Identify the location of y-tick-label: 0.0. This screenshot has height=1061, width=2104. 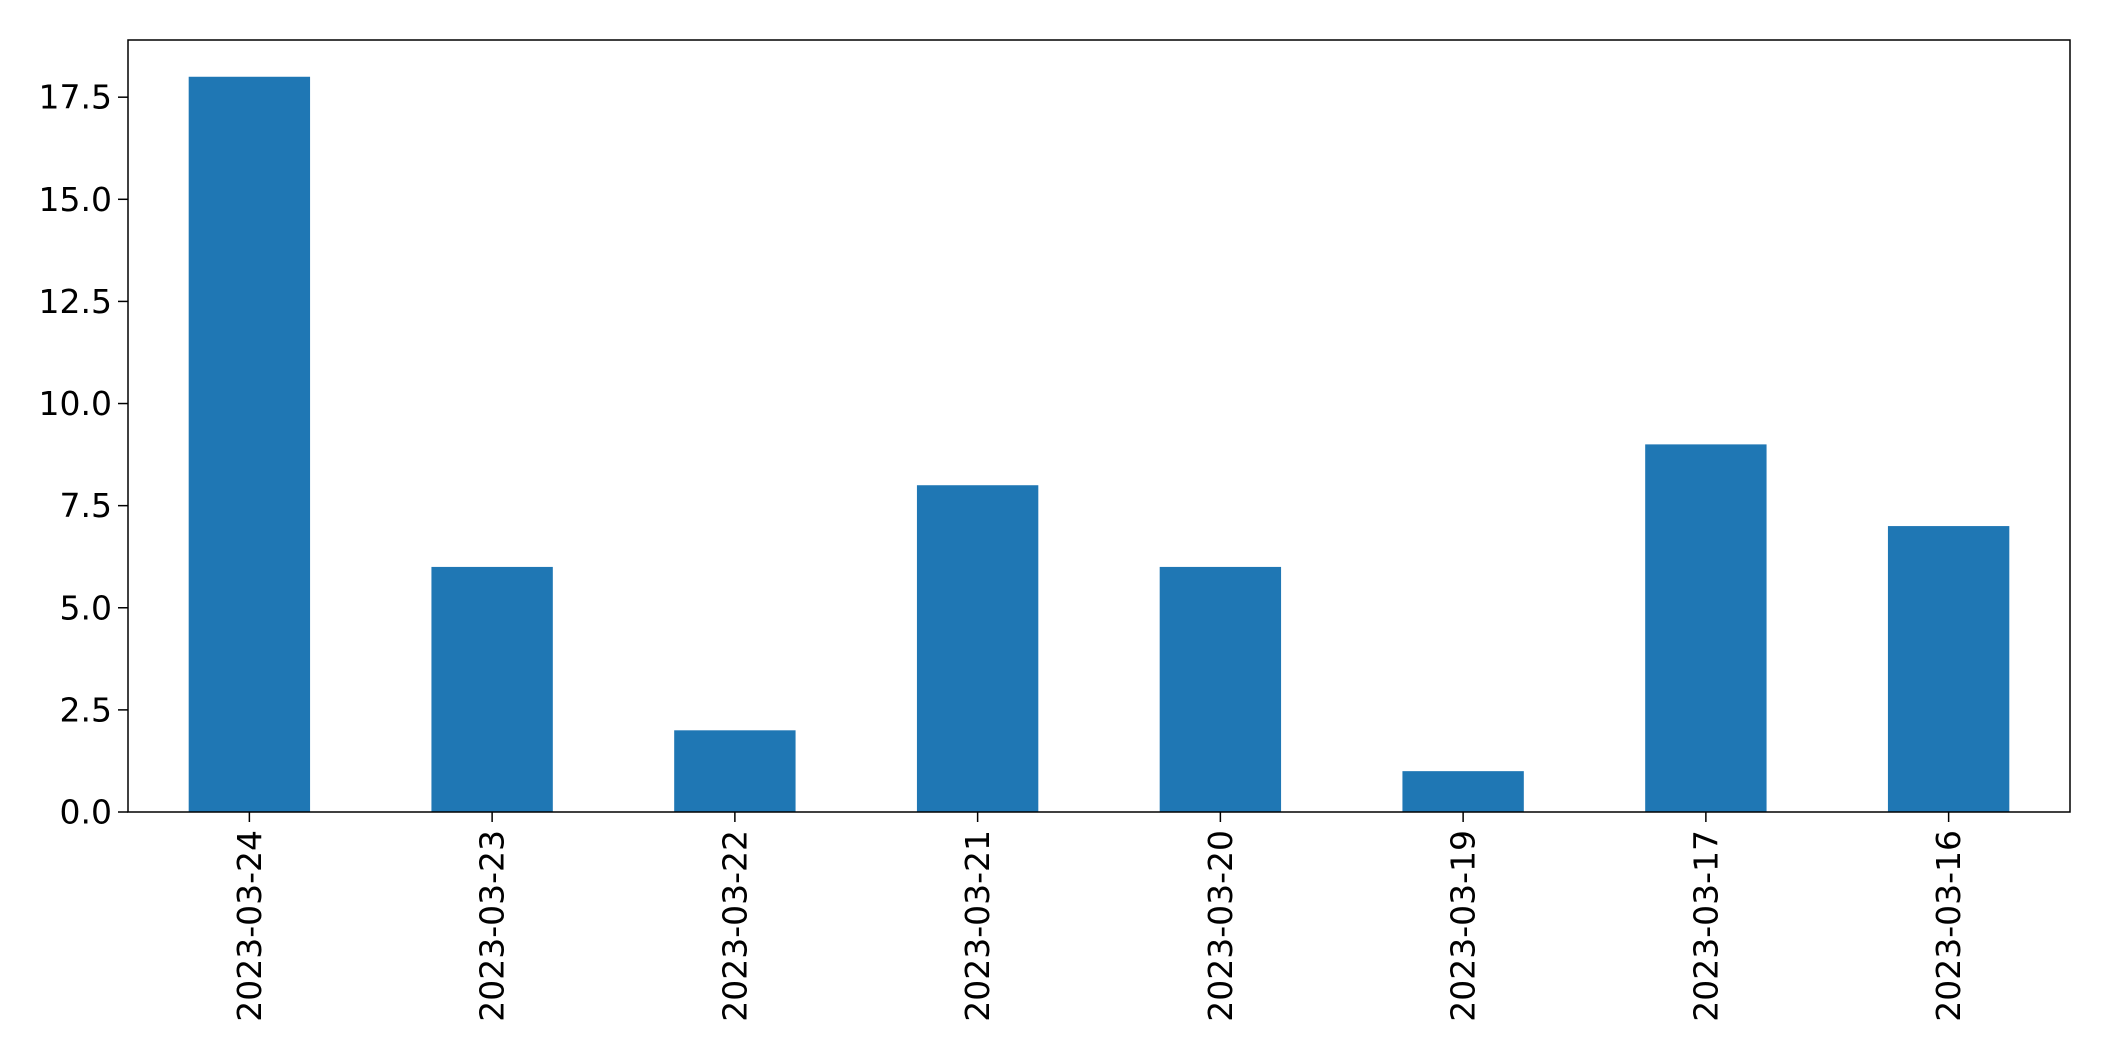
(86, 812).